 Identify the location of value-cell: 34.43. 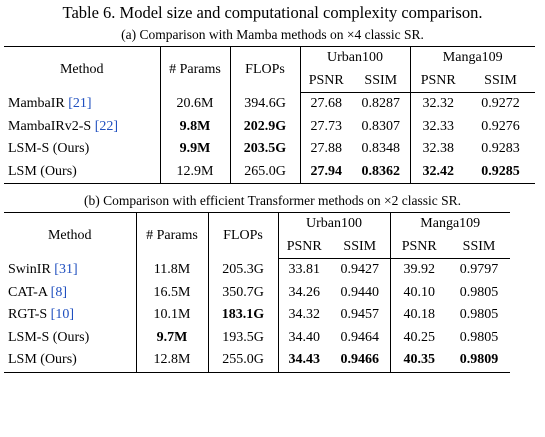
(304, 361).